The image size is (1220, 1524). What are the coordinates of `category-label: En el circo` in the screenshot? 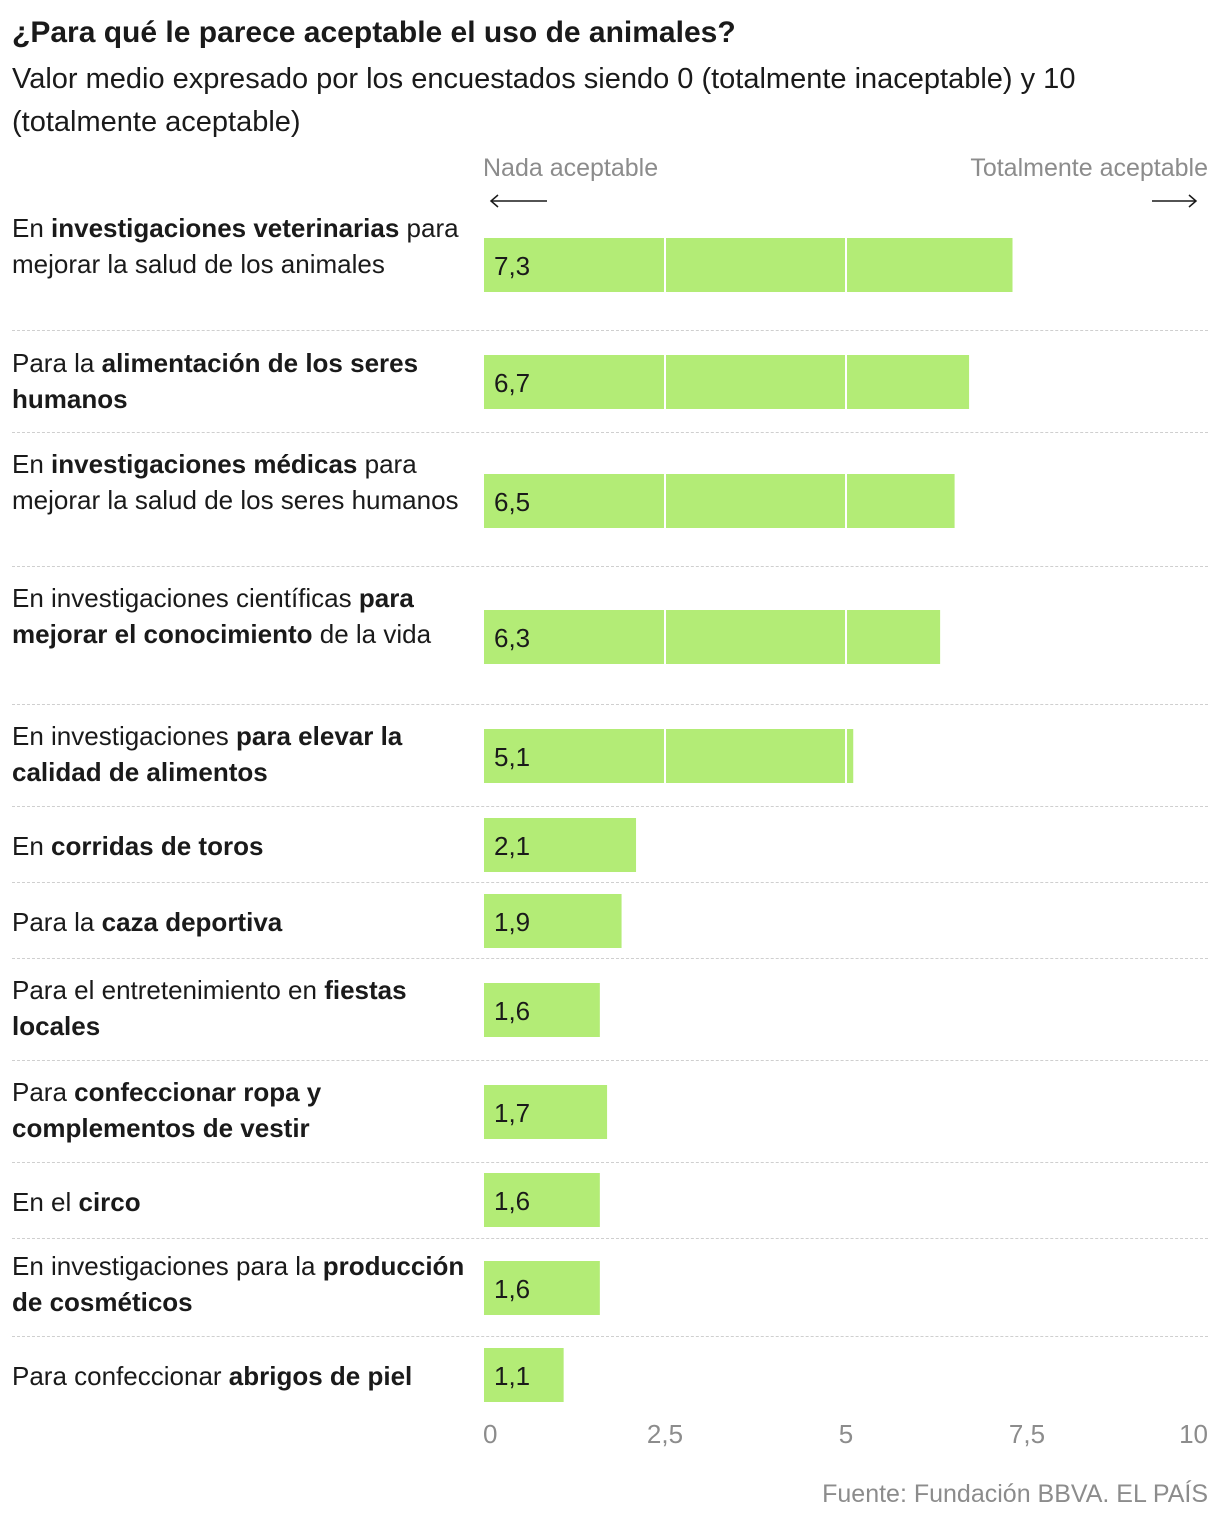 It's located at (244, 1202).